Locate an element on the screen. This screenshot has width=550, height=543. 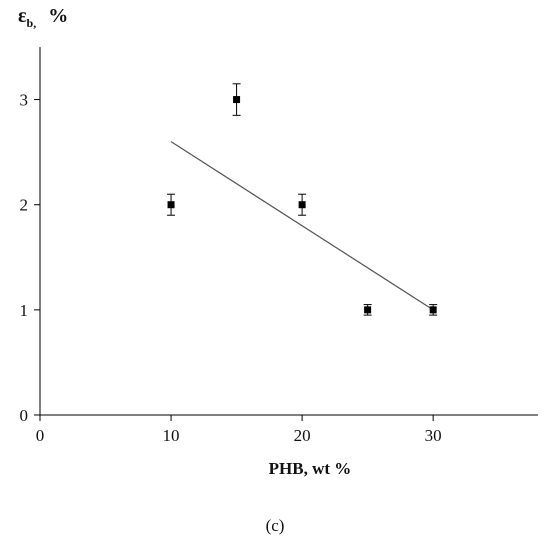
y-axis-label: εb,% is located at coordinates (43, 17).